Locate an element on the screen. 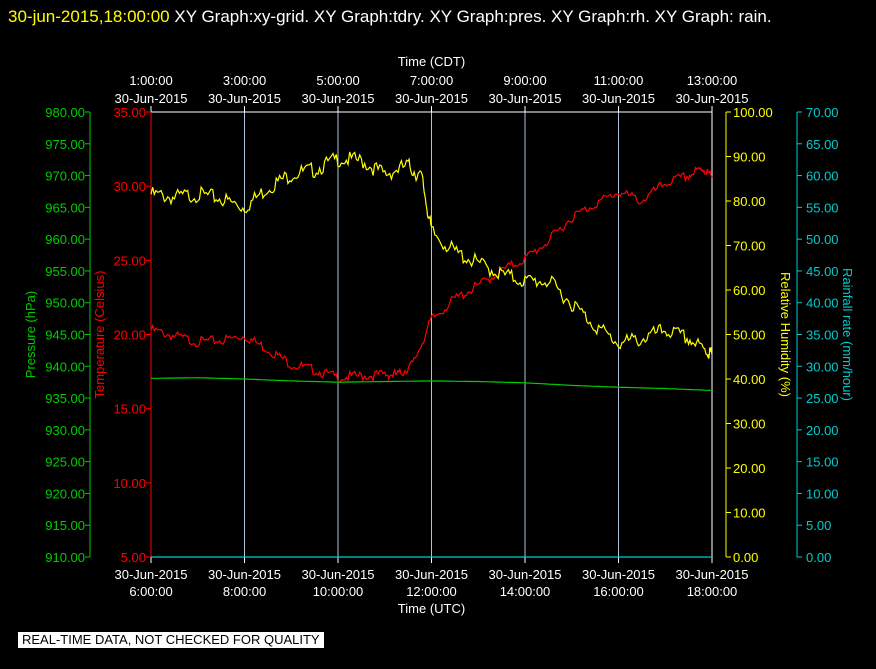 Image resolution: width=876 pixels, height=669 pixels. pressure-tick-label: 965.00 is located at coordinates (65, 207).